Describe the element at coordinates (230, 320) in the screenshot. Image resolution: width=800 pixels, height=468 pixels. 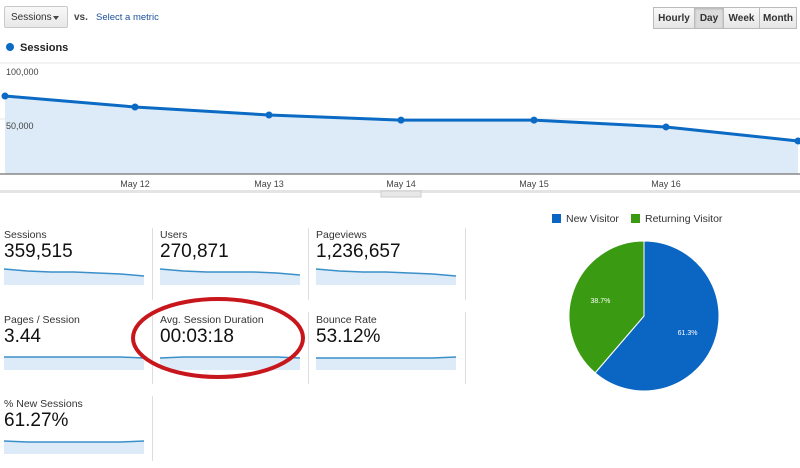
I see `tile-label: Avg. Session Duration` at that location.